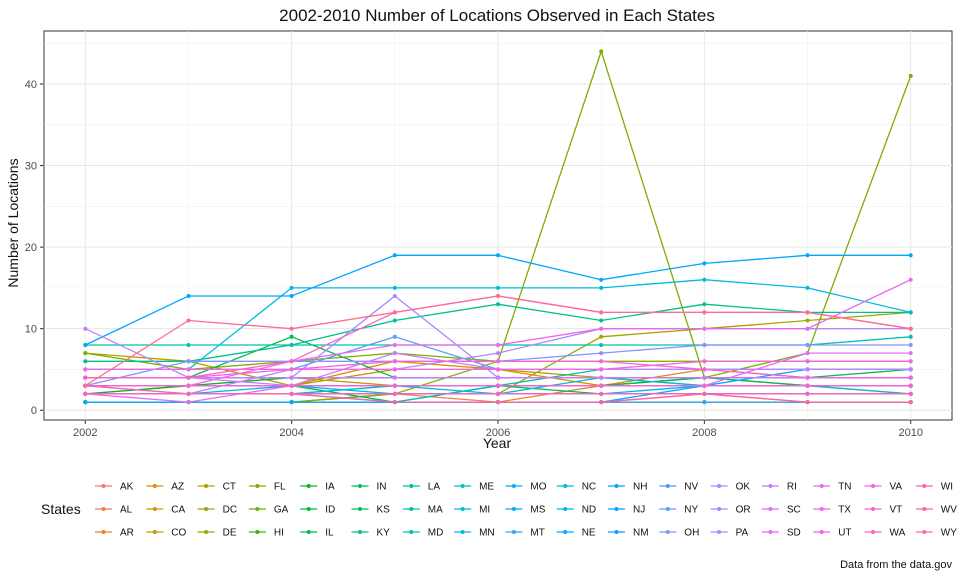  Describe the element at coordinates (896, 510) in the screenshot. I see `legend-label: VT` at that location.